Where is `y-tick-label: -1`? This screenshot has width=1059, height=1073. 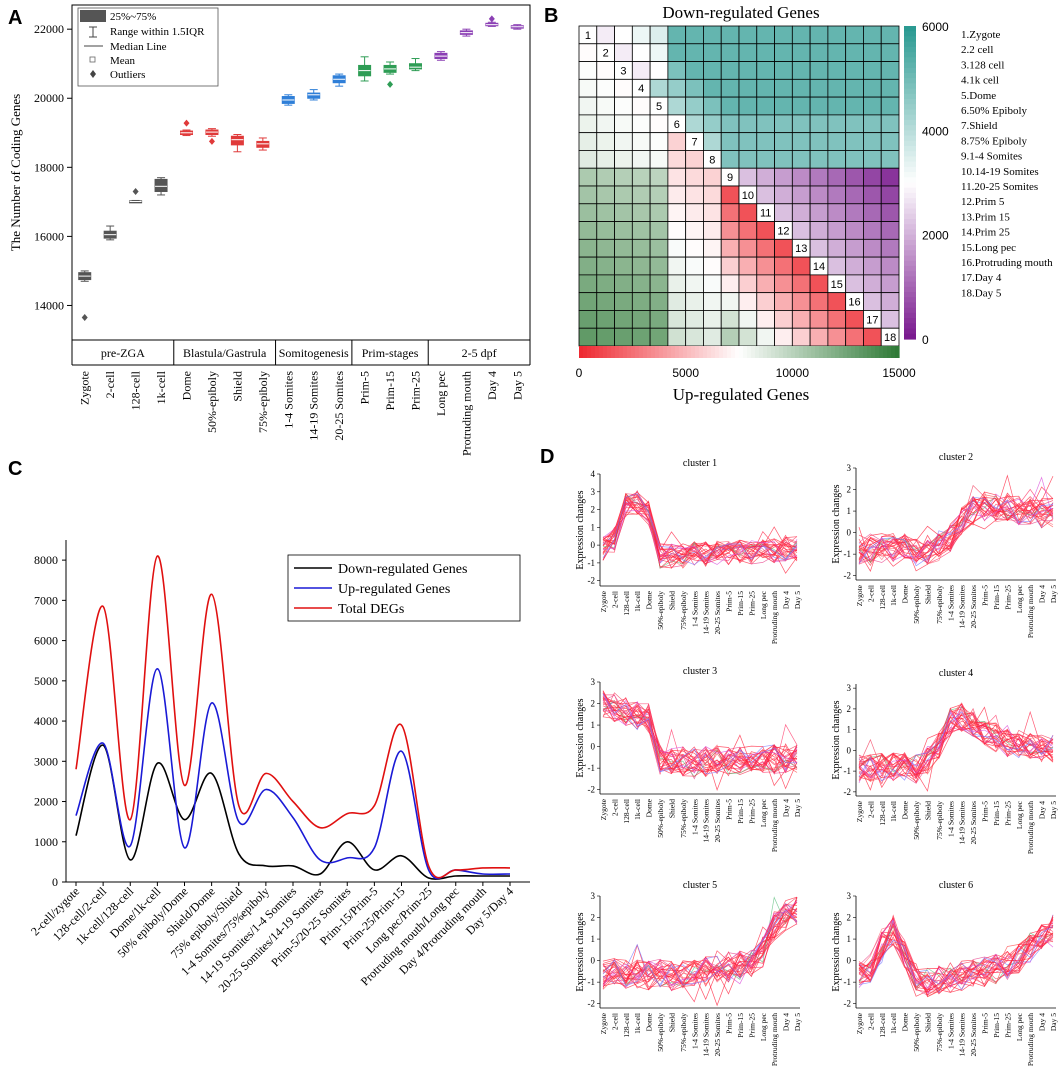 y-tick-label: -1 is located at coordinates (592, 982).